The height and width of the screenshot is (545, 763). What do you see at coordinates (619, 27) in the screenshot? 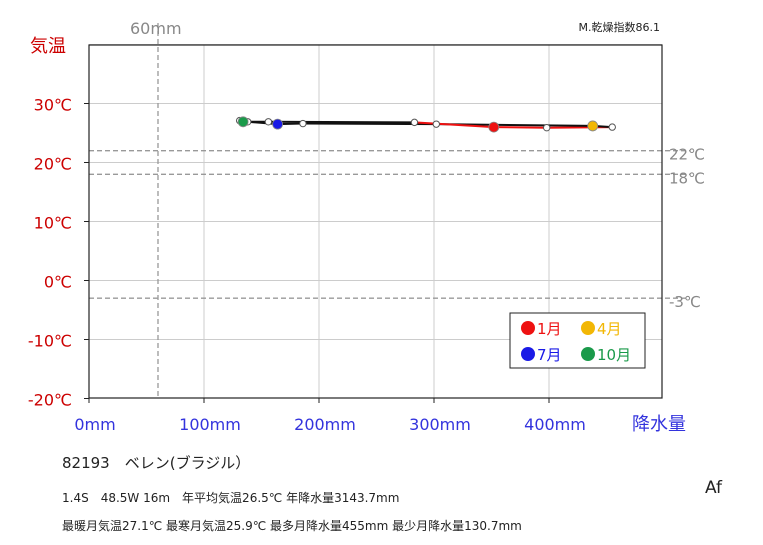
I see `aridity-index: M.乾燥指数86.1` at bounding box center [619, 27].